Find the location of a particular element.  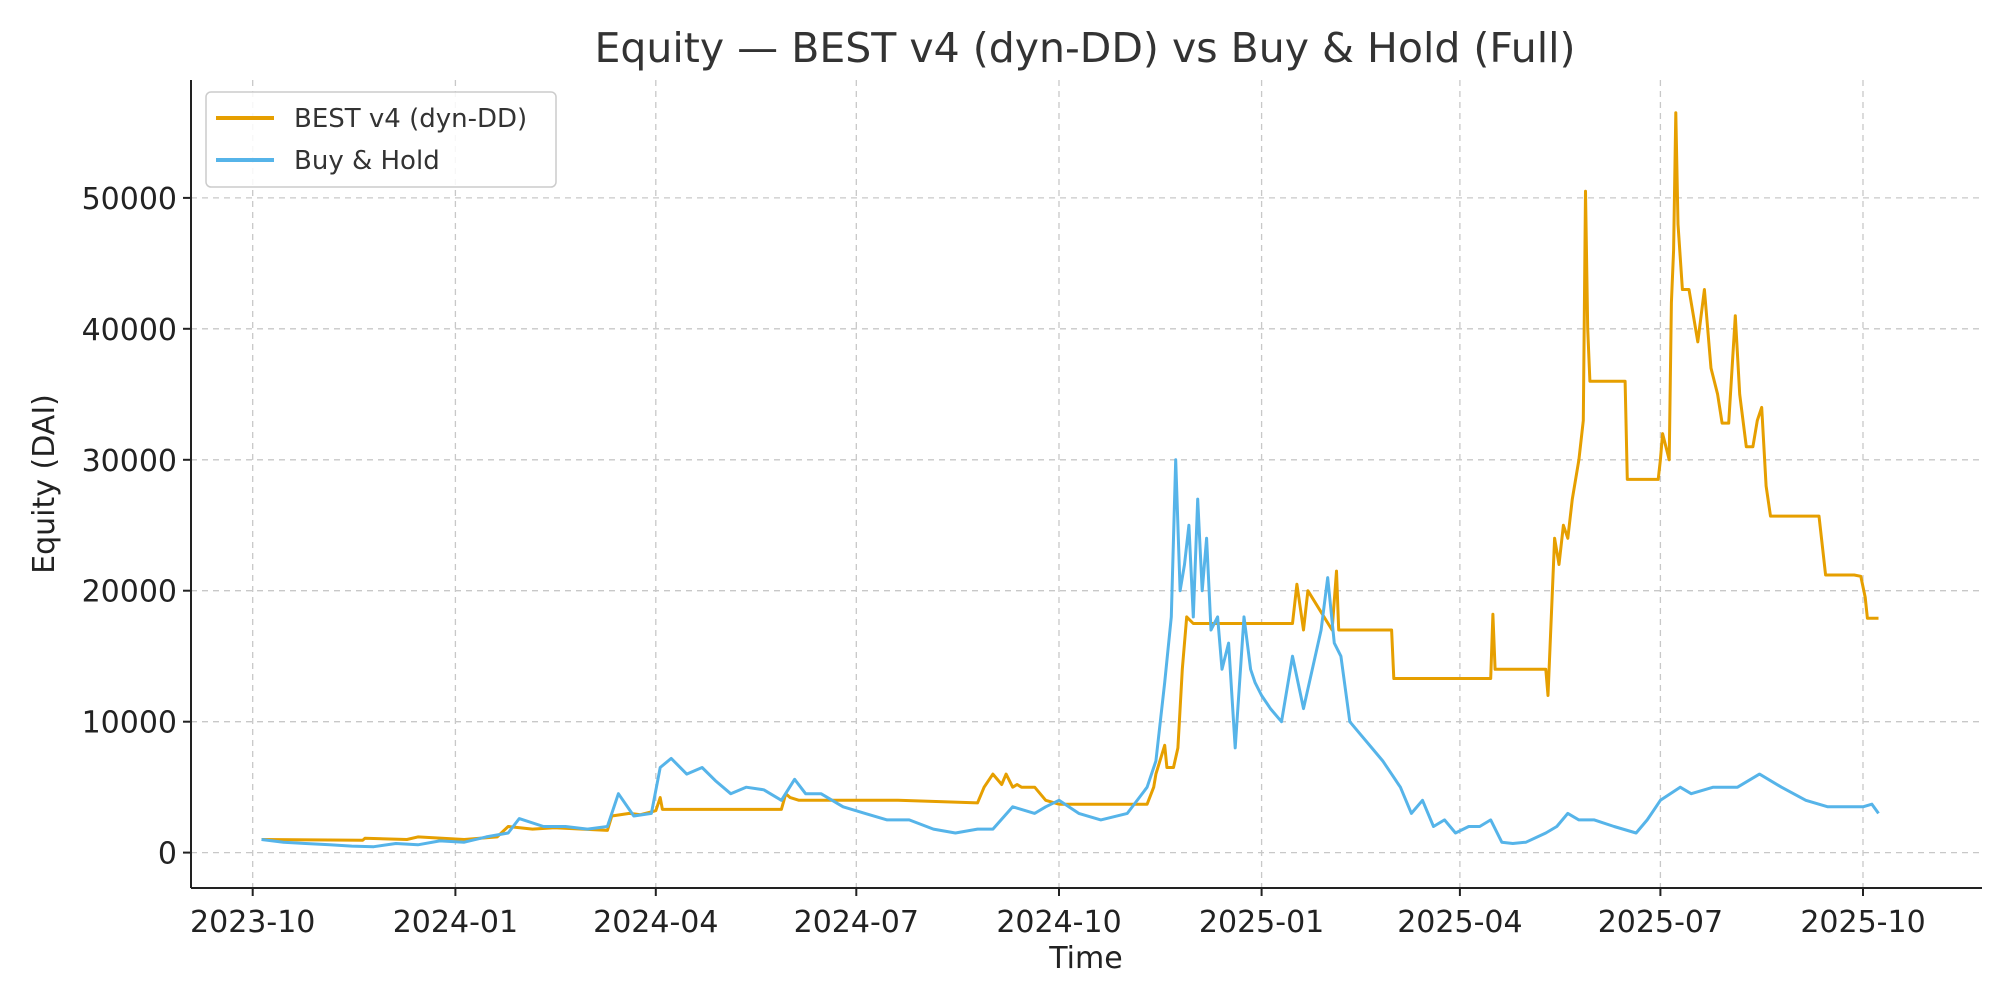

y-tick-label: 0 is located at coordinates (167, 854).